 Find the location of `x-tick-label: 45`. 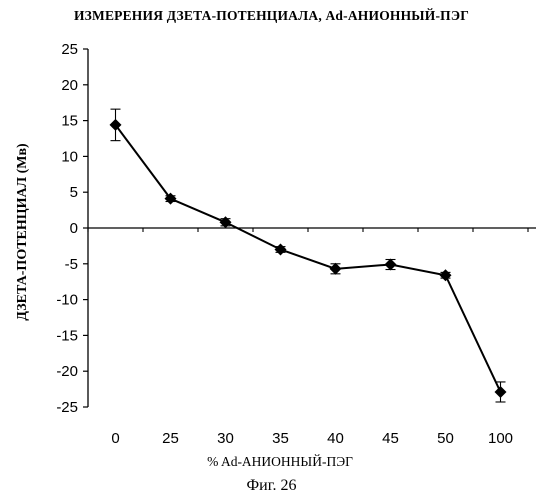

x-tick-label: 45 is located at coordinates (390, 438).